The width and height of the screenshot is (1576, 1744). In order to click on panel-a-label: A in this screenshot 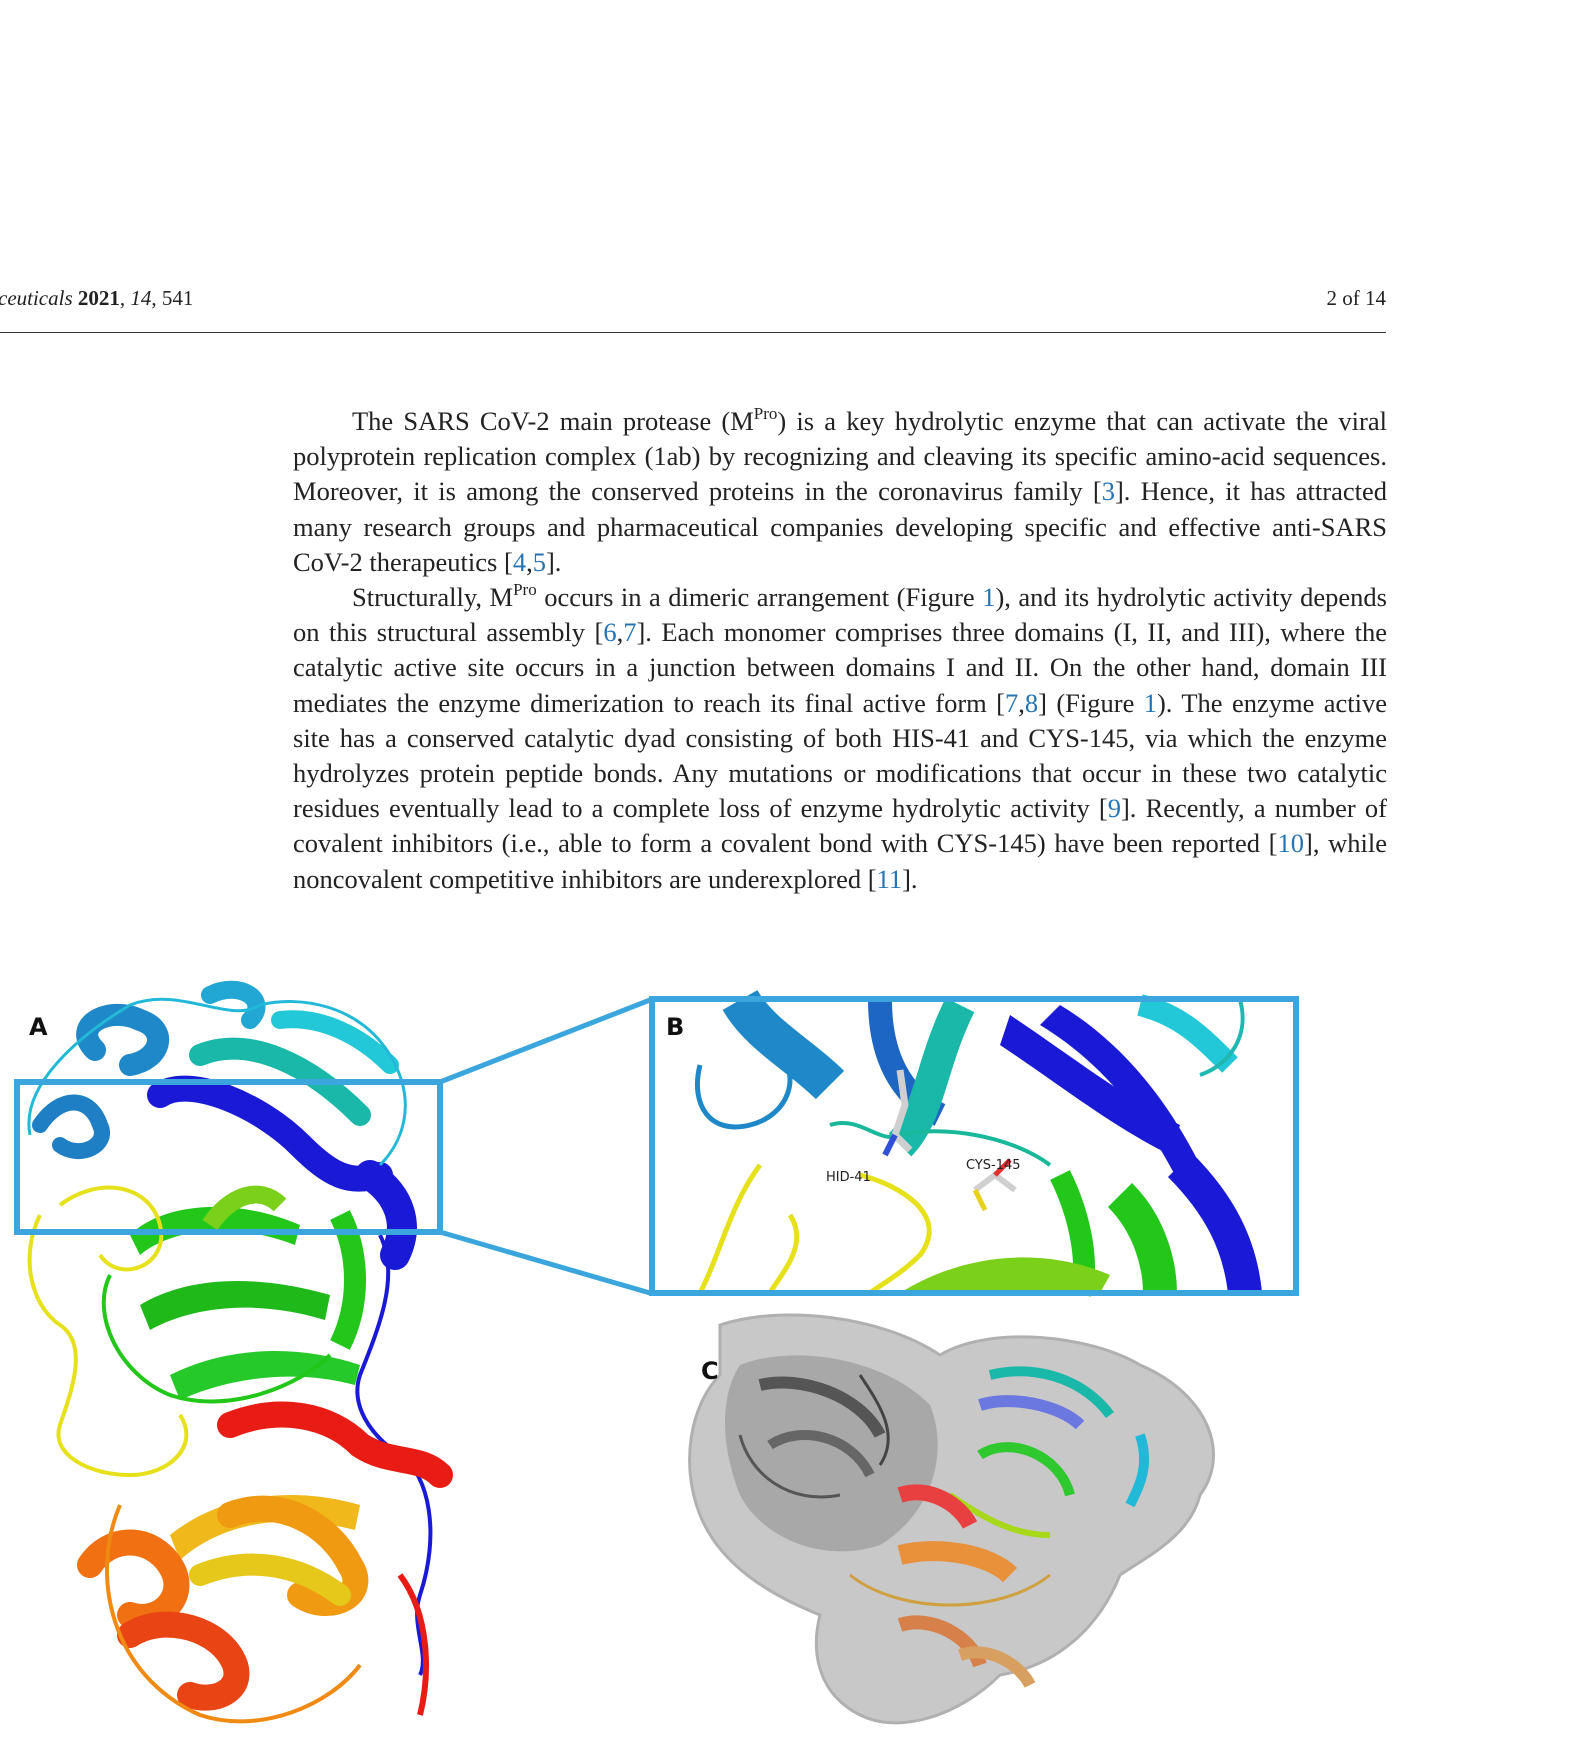, I will do `click(38, 1027)`.